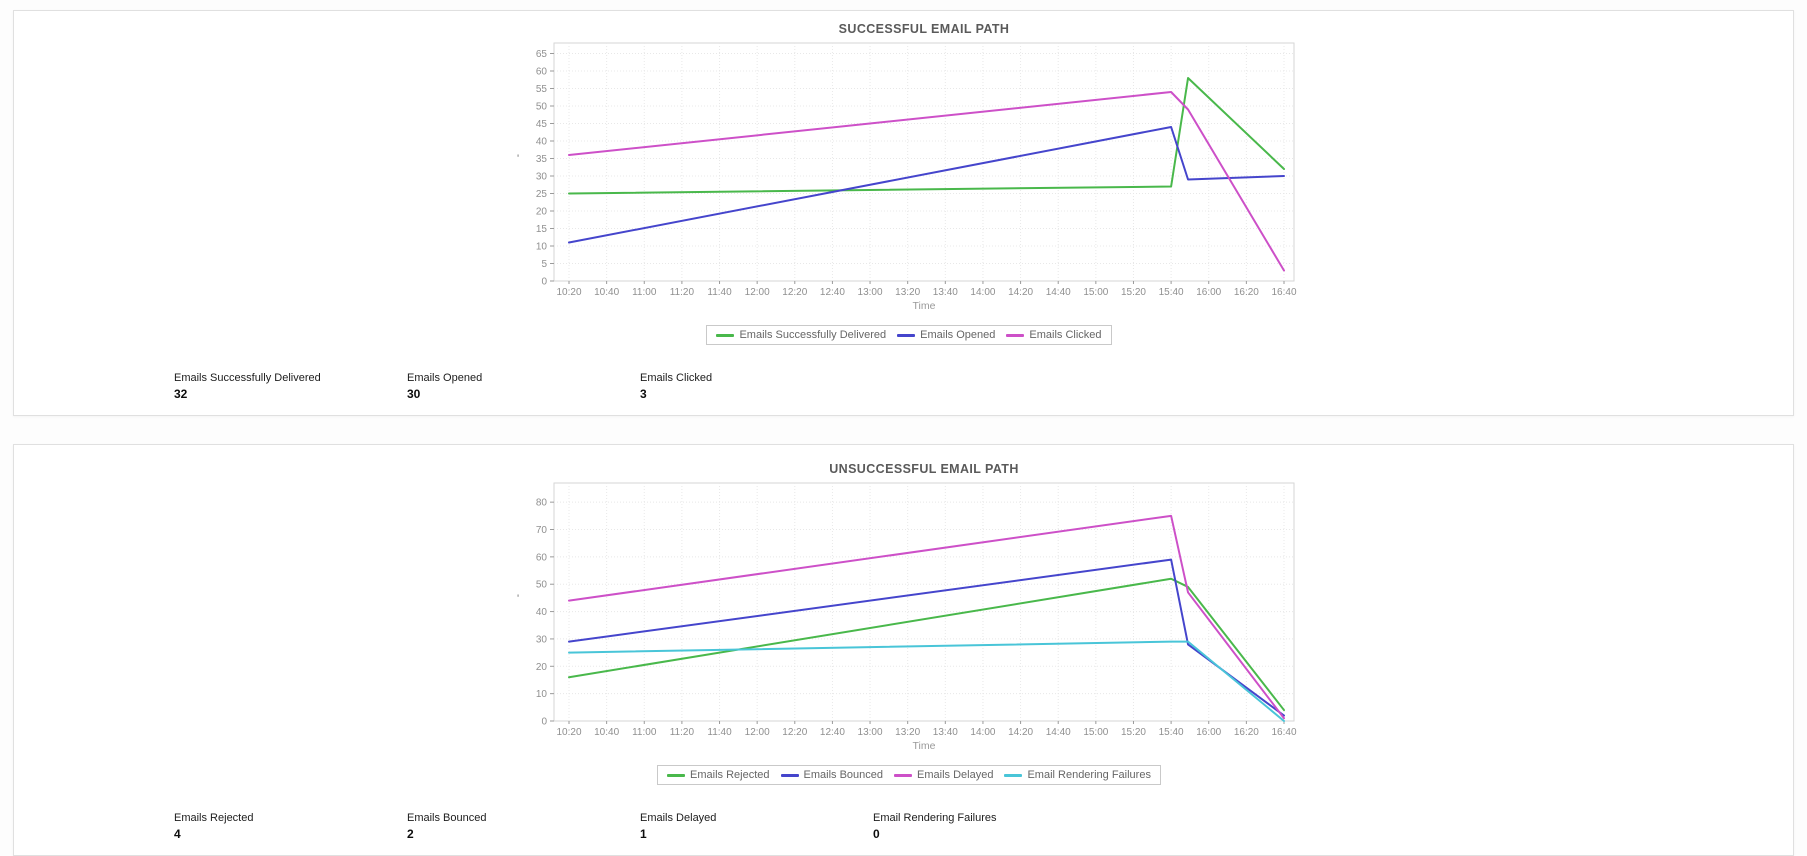  Describe the element at coordinates (935, 818) in the screenshot. I see `stat-label: Email Rendering Failures` at that location.